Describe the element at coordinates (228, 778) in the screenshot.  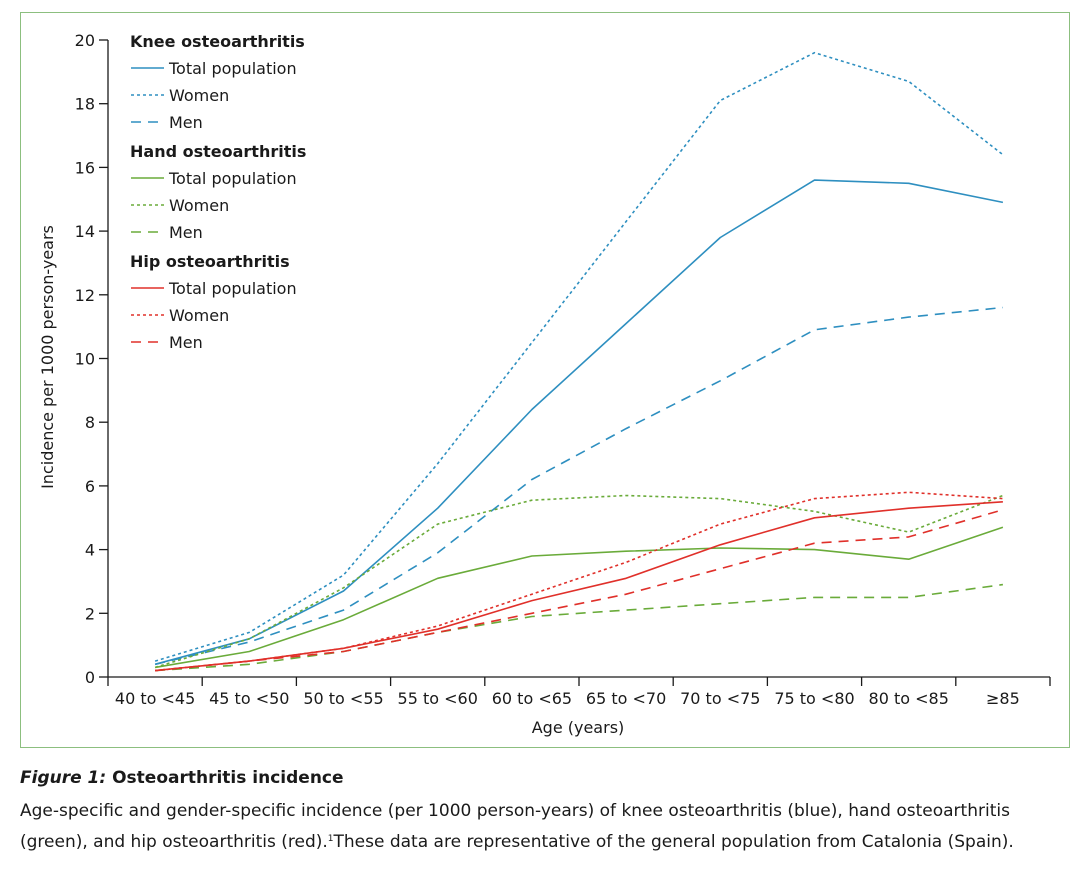
I see `figure-title: Osteoarthritis incidence` at that location.